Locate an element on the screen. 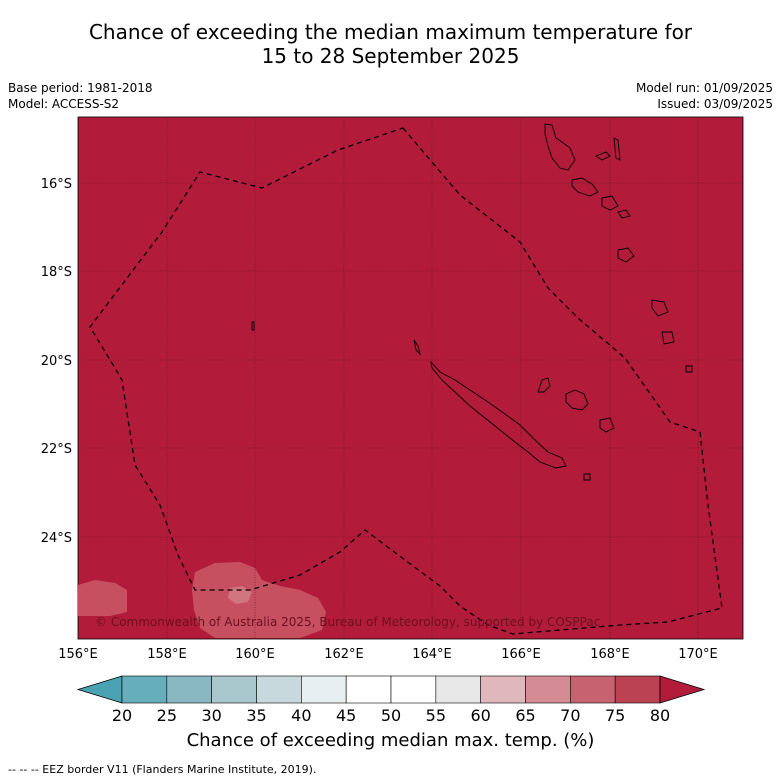 The height and width of the screenshot is (781, 781). lon-label: 164°E is located at coordinates (432, 654).